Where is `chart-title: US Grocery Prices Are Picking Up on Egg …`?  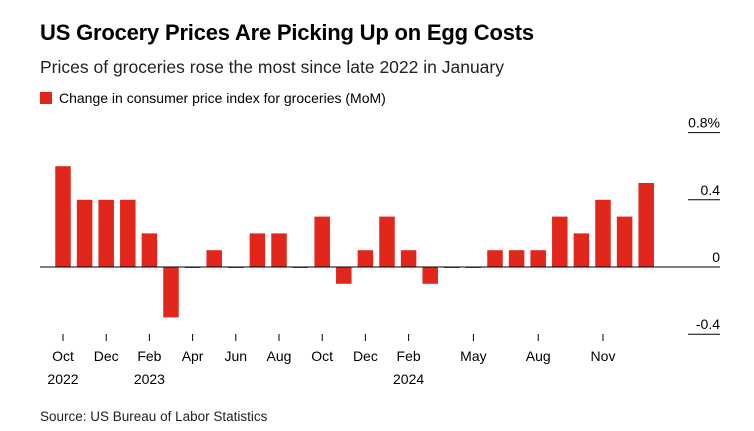
chart-title: US Grocery Prices Are Picking Up on Egg … is located at coordinates (287, 32).